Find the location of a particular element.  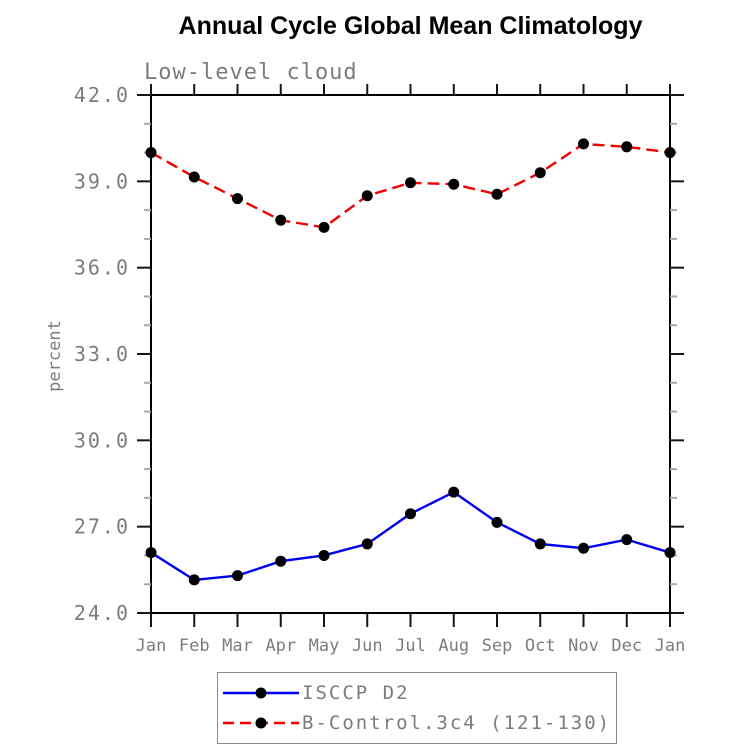

y-tick-label: 27.0 is located at coordinates (102, 527).